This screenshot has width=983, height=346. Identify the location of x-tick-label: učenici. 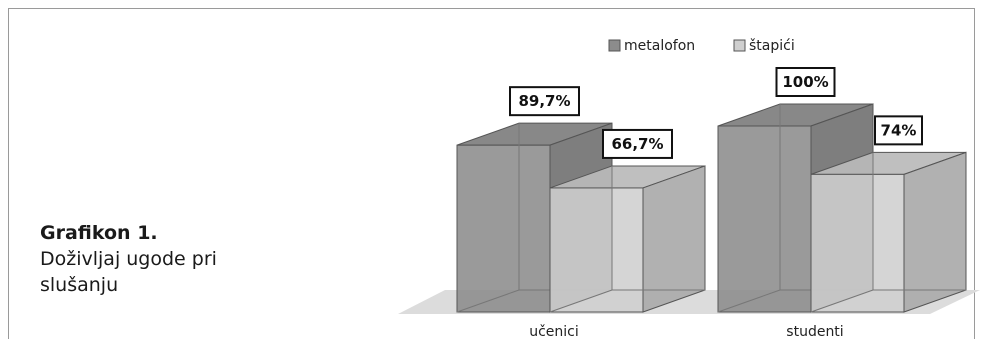
(554, 332).